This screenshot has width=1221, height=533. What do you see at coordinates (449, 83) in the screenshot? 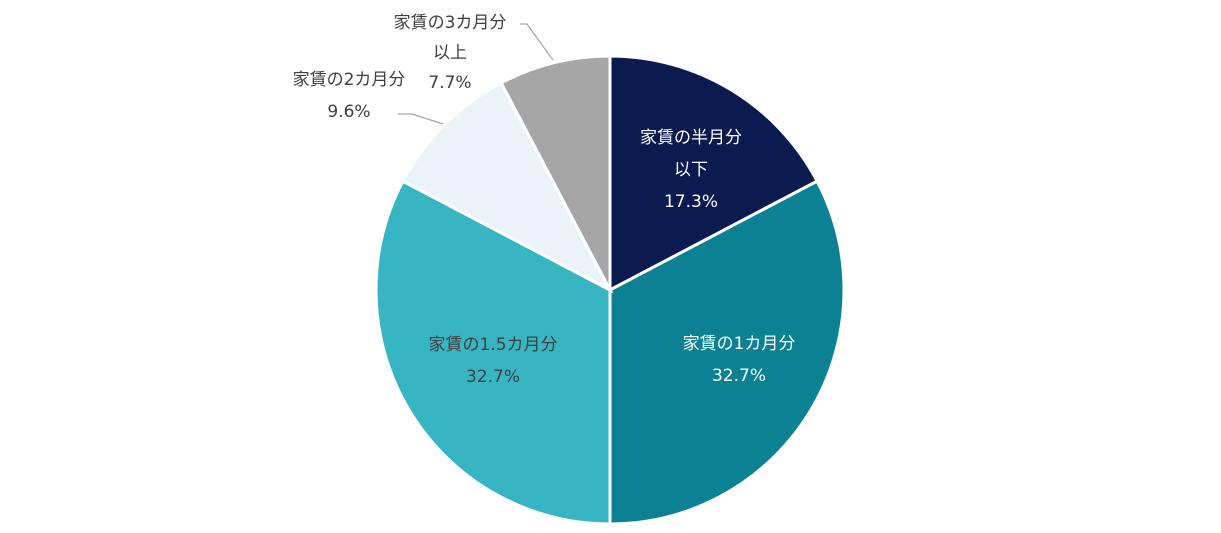
I see `slice-value-label: 7.7%` at bounding box center [449, 83].